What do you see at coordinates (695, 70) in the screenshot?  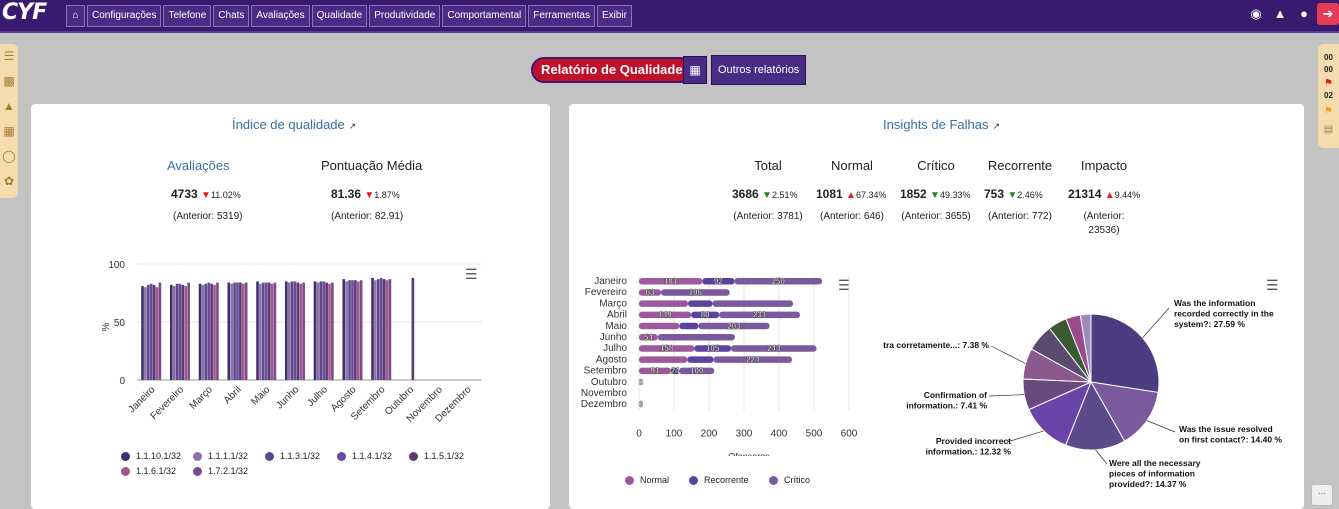 I see `grid-view-button: ▦` at bounding box center [695, 70].